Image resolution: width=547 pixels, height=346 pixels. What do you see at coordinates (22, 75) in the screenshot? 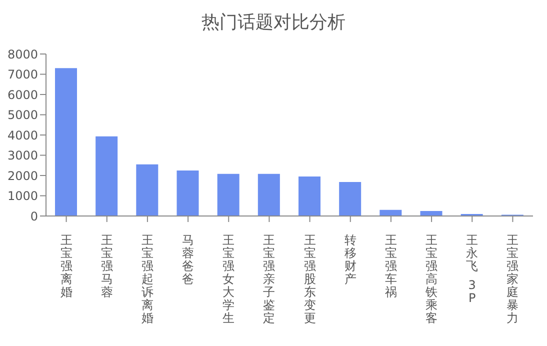
I see `y-tick-label: 7000` at bounding box center [22, 75].